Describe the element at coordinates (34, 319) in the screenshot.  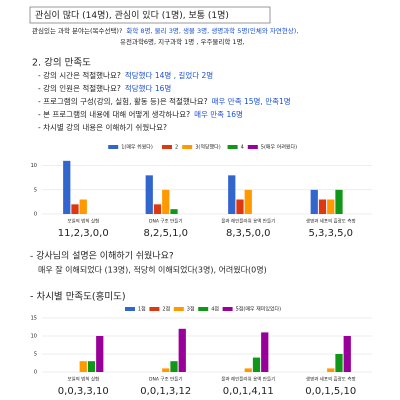
I see `y-tick-label: 15` at that location.